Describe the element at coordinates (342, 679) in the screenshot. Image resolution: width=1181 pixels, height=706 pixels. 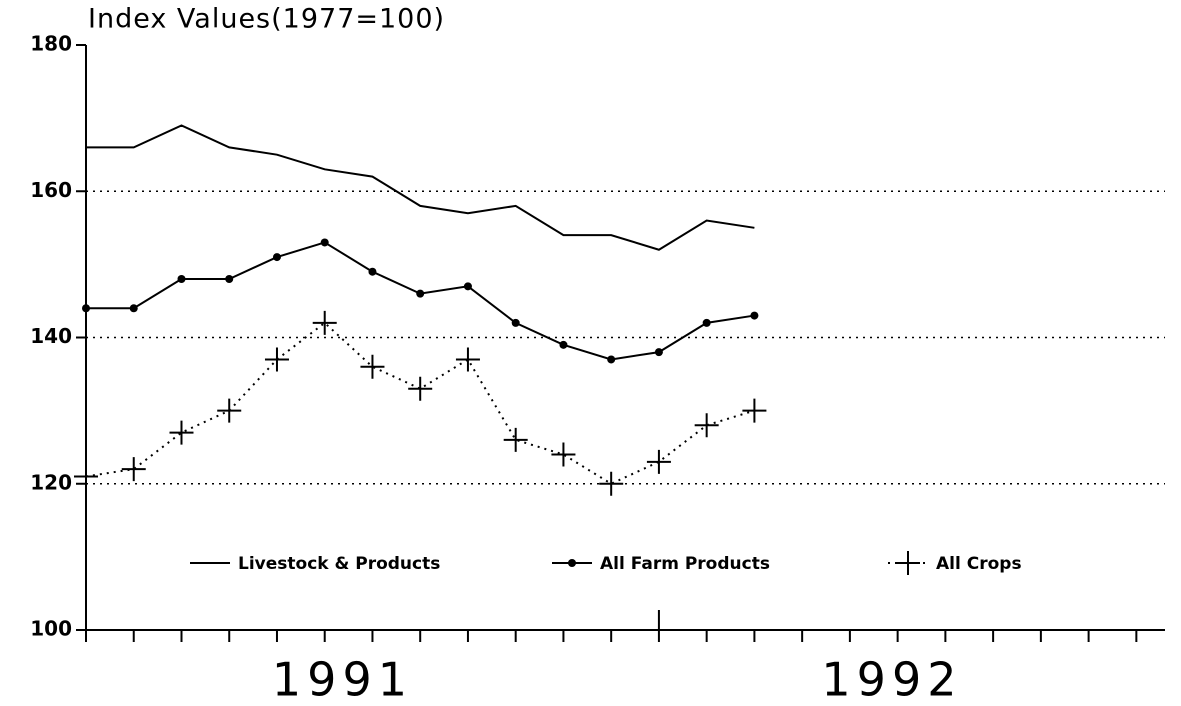
I see `year-label: 1991` at that location.